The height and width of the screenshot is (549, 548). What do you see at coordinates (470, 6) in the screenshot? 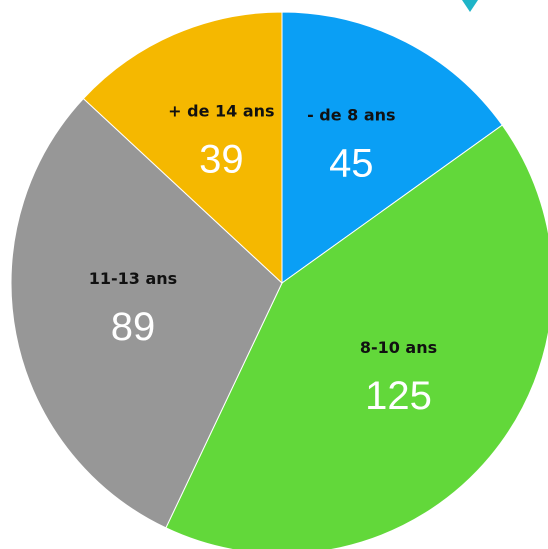
I see `decoration` at bounding box center [470, 6].